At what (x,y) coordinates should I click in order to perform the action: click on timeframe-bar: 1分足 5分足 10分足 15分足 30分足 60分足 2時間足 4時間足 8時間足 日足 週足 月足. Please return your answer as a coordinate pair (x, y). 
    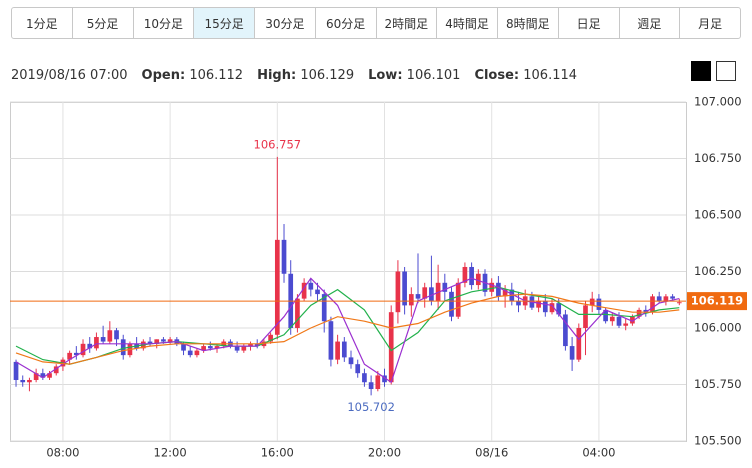
    Looking at the image, I should click on (376, 23).